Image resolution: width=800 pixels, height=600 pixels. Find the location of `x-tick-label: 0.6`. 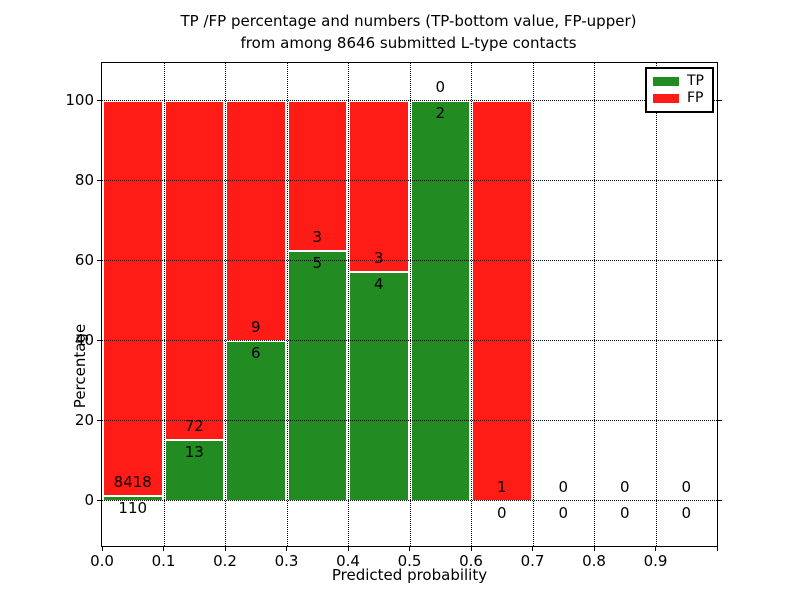

x-tick-label: 0.6 is located at coordinates (471, 561).